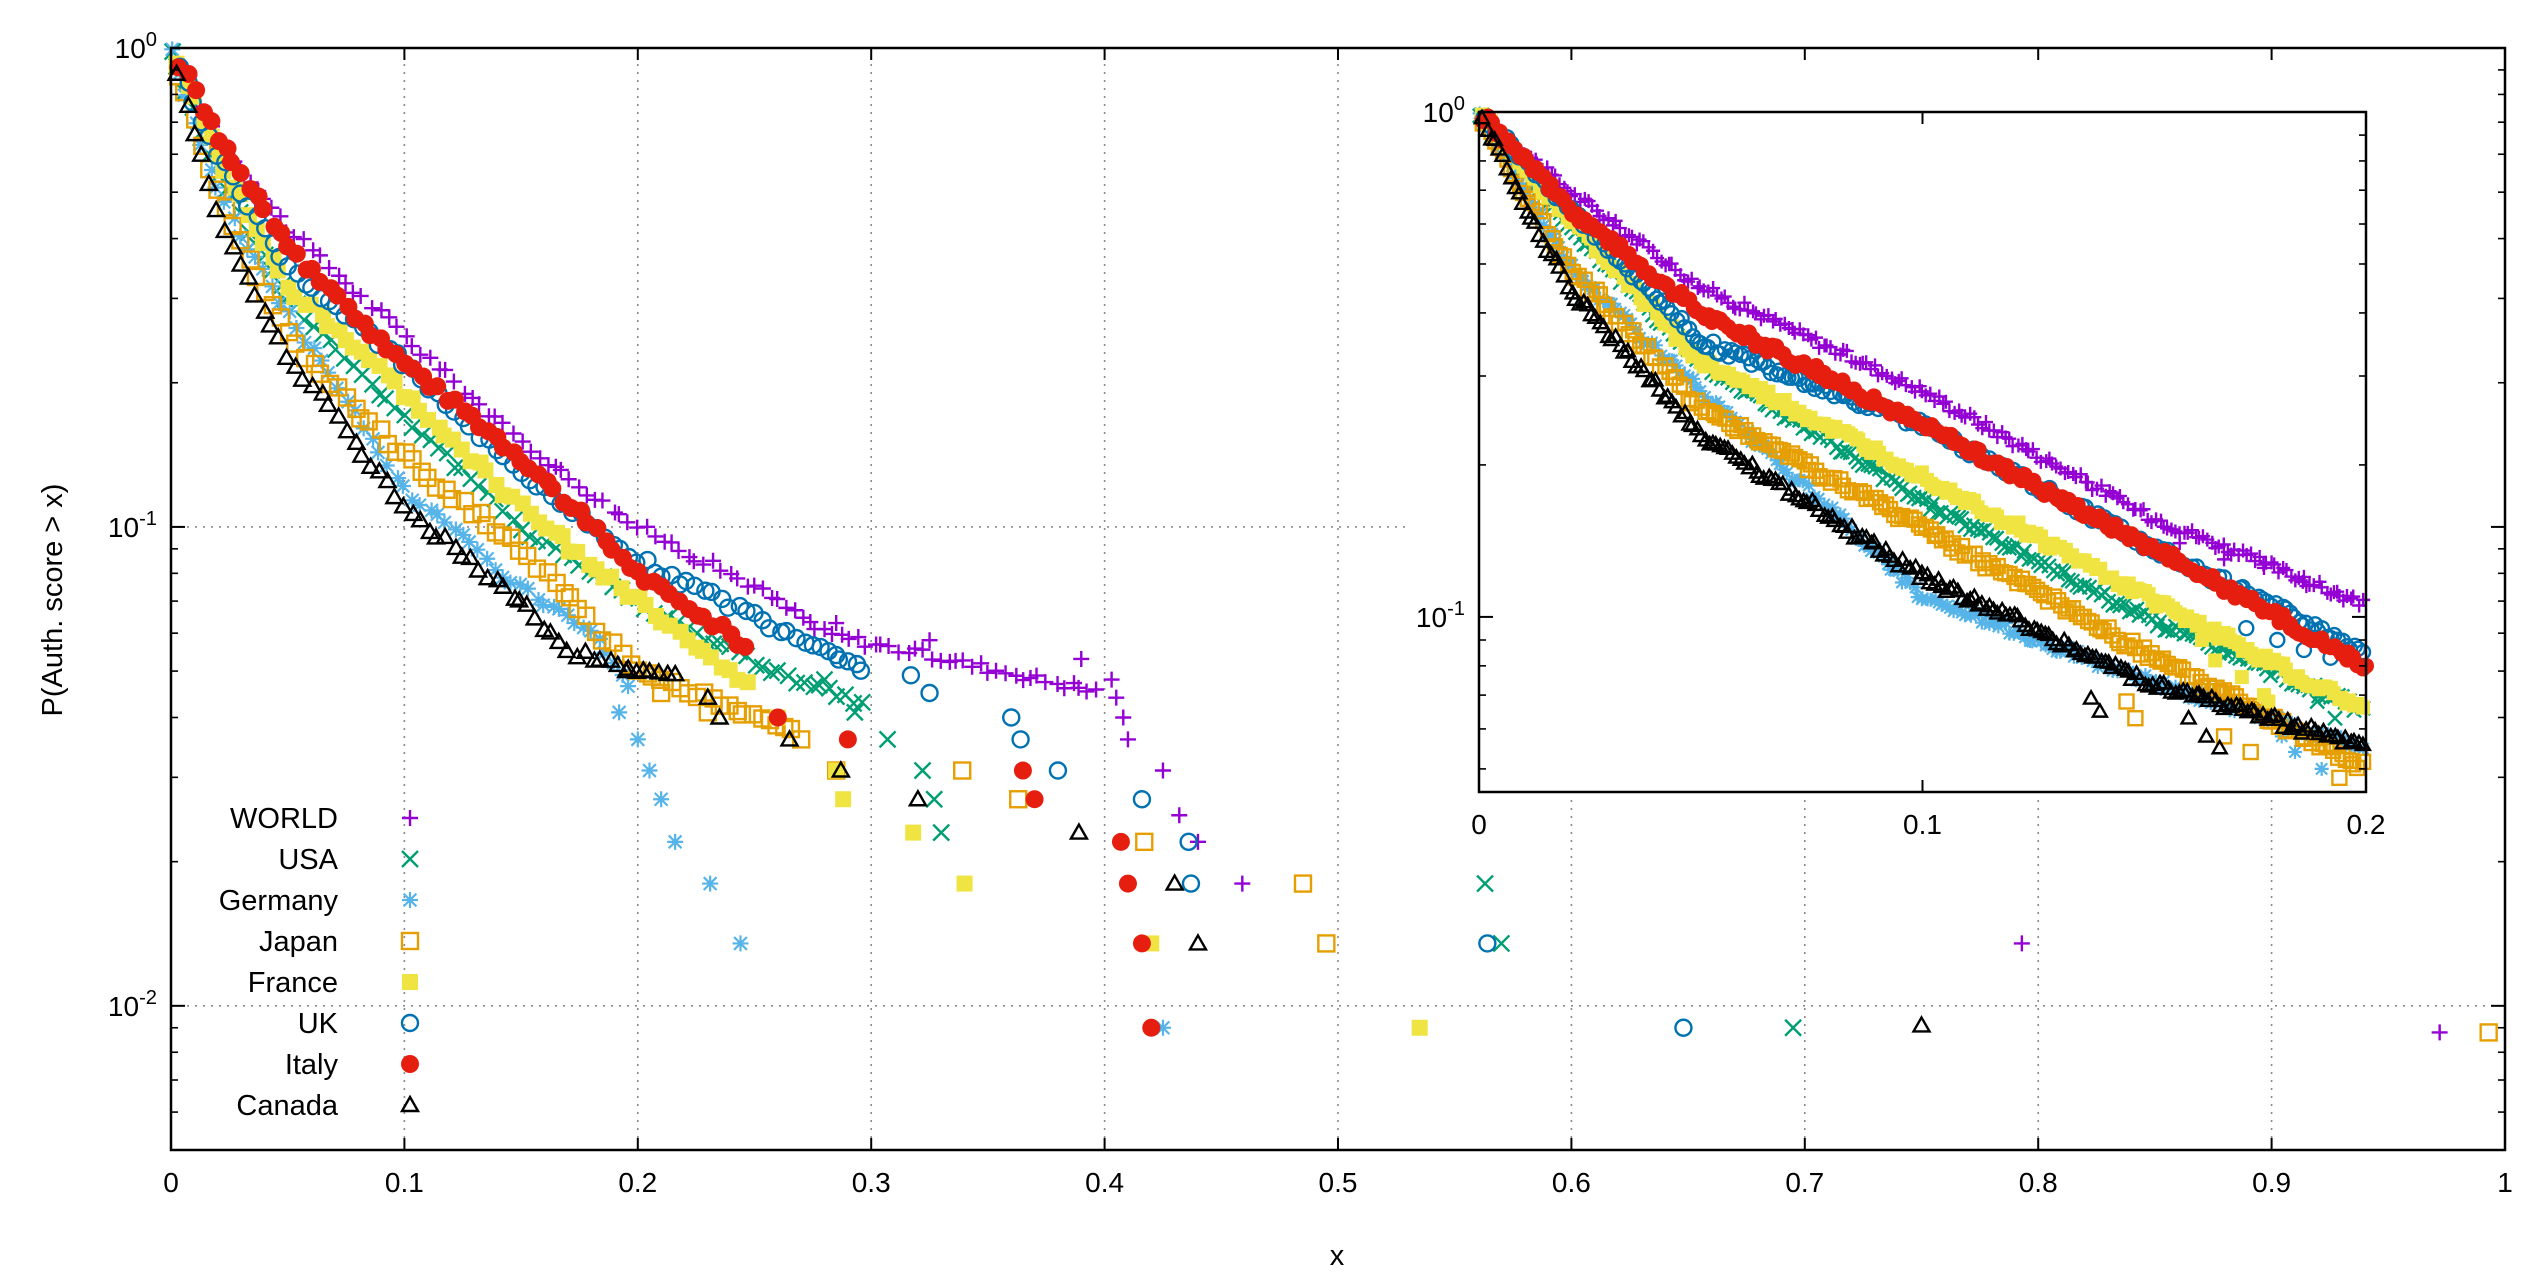  What do you see at coordinates (410, 982) in the screenshot?
I see `legend-marker-france` at bounding box center [410, 982].